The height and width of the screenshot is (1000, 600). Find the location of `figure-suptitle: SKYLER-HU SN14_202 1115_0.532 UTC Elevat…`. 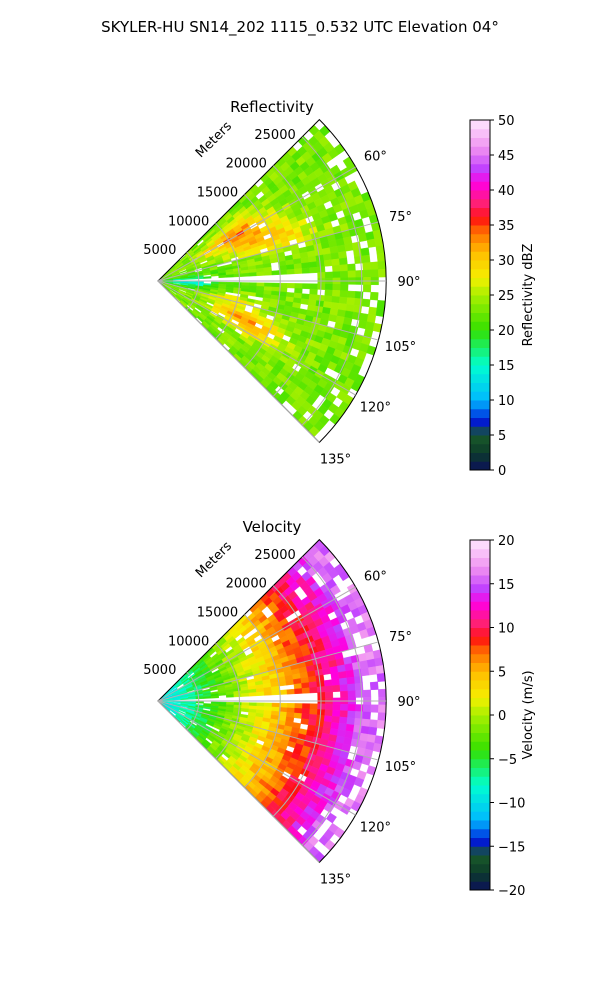

figure-suptitle: SKYLER-HU SN14_202 1115_0.532 UTC Elevat… is located at coordinates (300, 27).